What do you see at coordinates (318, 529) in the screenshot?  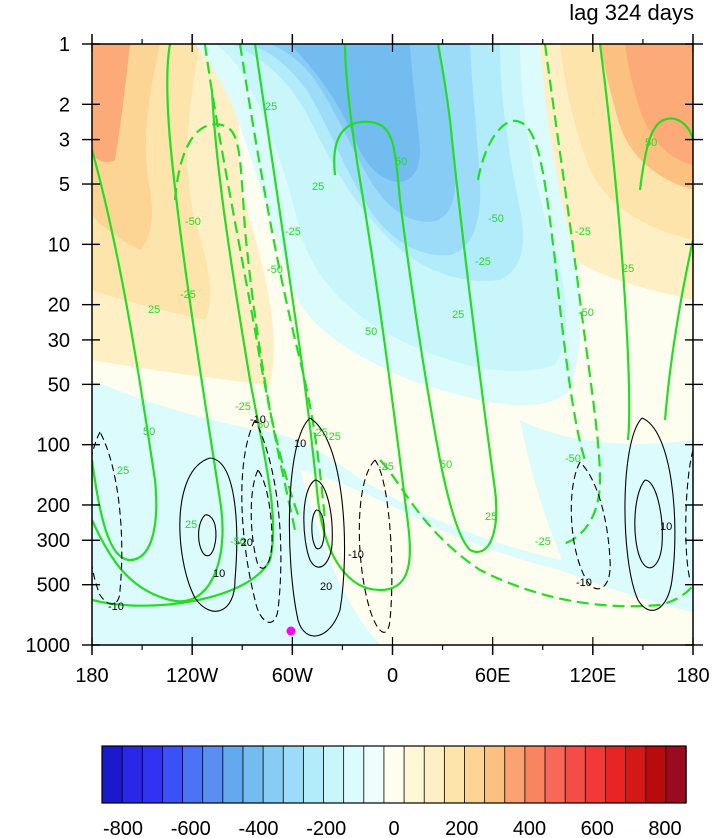 I see `black-contour-pos-2c` at bounding box center [318, 529].